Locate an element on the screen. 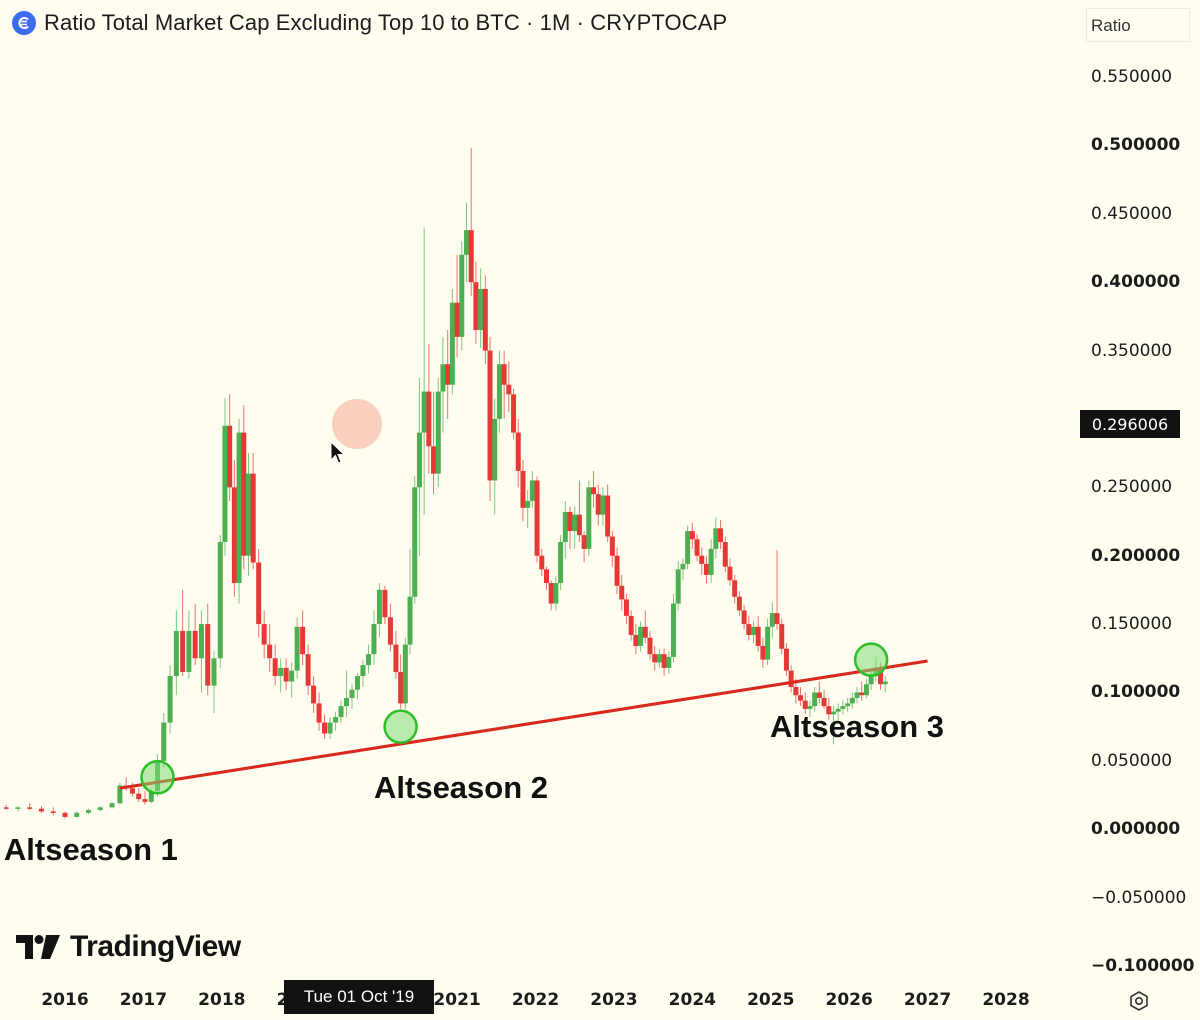  tradingview-brand: TradingView is located at coordinates (128, 947).